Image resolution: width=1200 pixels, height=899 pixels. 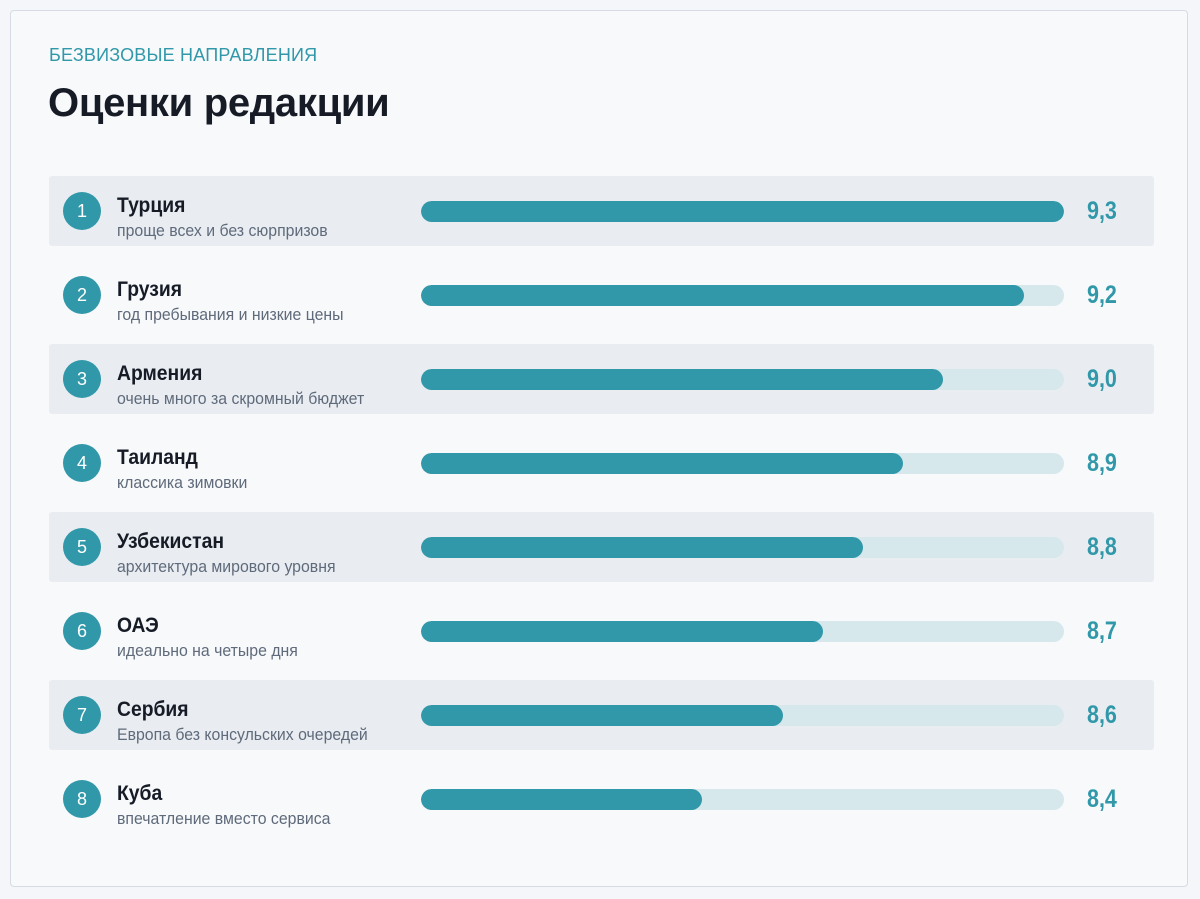 What do you see at coordinates (1102, 379) in the screenshot?
I see `data-label: 9,0` at bounding box center [1102, 379].